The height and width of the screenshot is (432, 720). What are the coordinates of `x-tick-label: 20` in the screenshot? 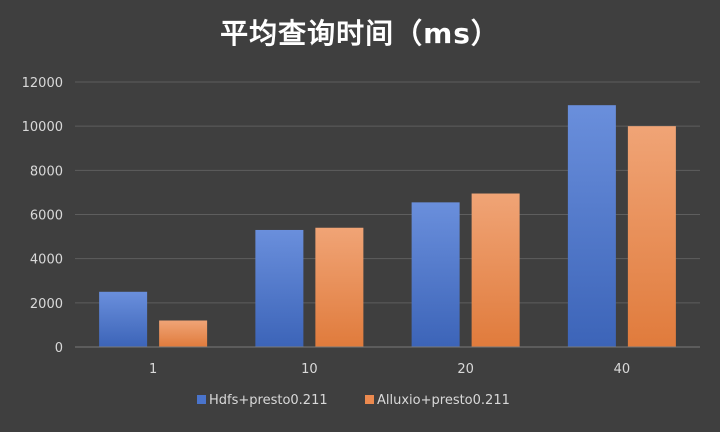 It's located at (465, 369).